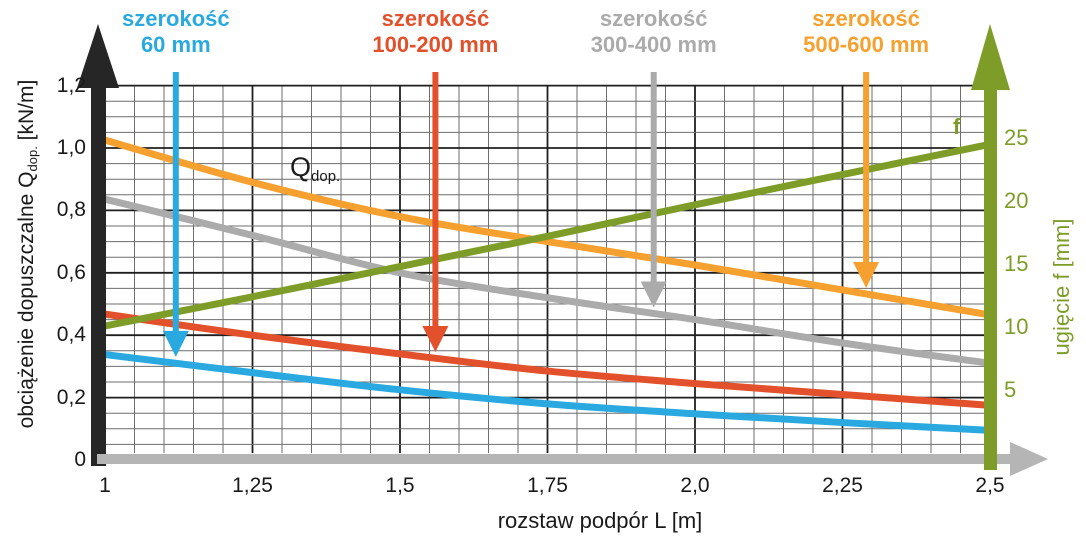 The width and height of the screenshot is (1086, 544). What do you see at coordinates (545, 392) in the screenshot?
I see `curve-60mm` at bounding box center [545, 392].